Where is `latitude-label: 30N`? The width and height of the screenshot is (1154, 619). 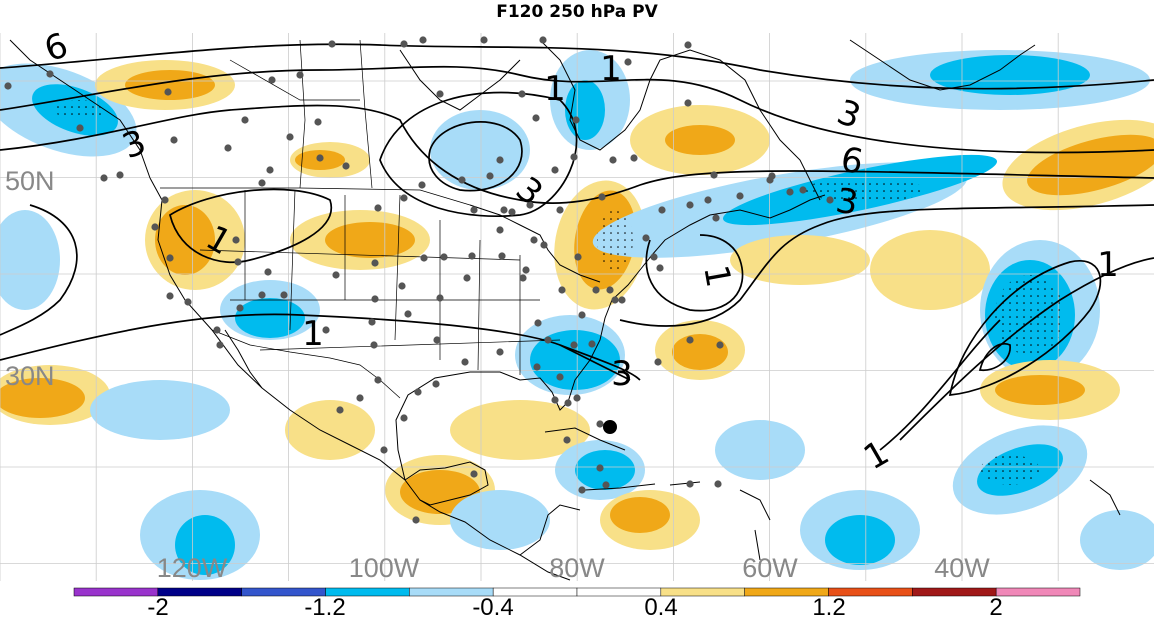
latitude-label: 30N is located at coordinates (30, 376).